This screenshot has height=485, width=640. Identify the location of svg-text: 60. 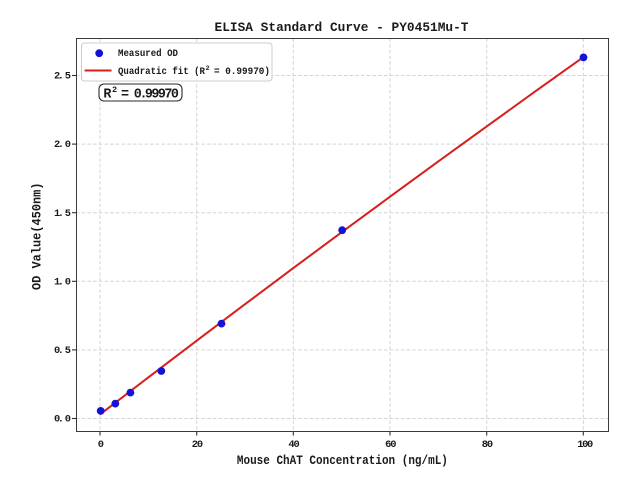
(390, 445).